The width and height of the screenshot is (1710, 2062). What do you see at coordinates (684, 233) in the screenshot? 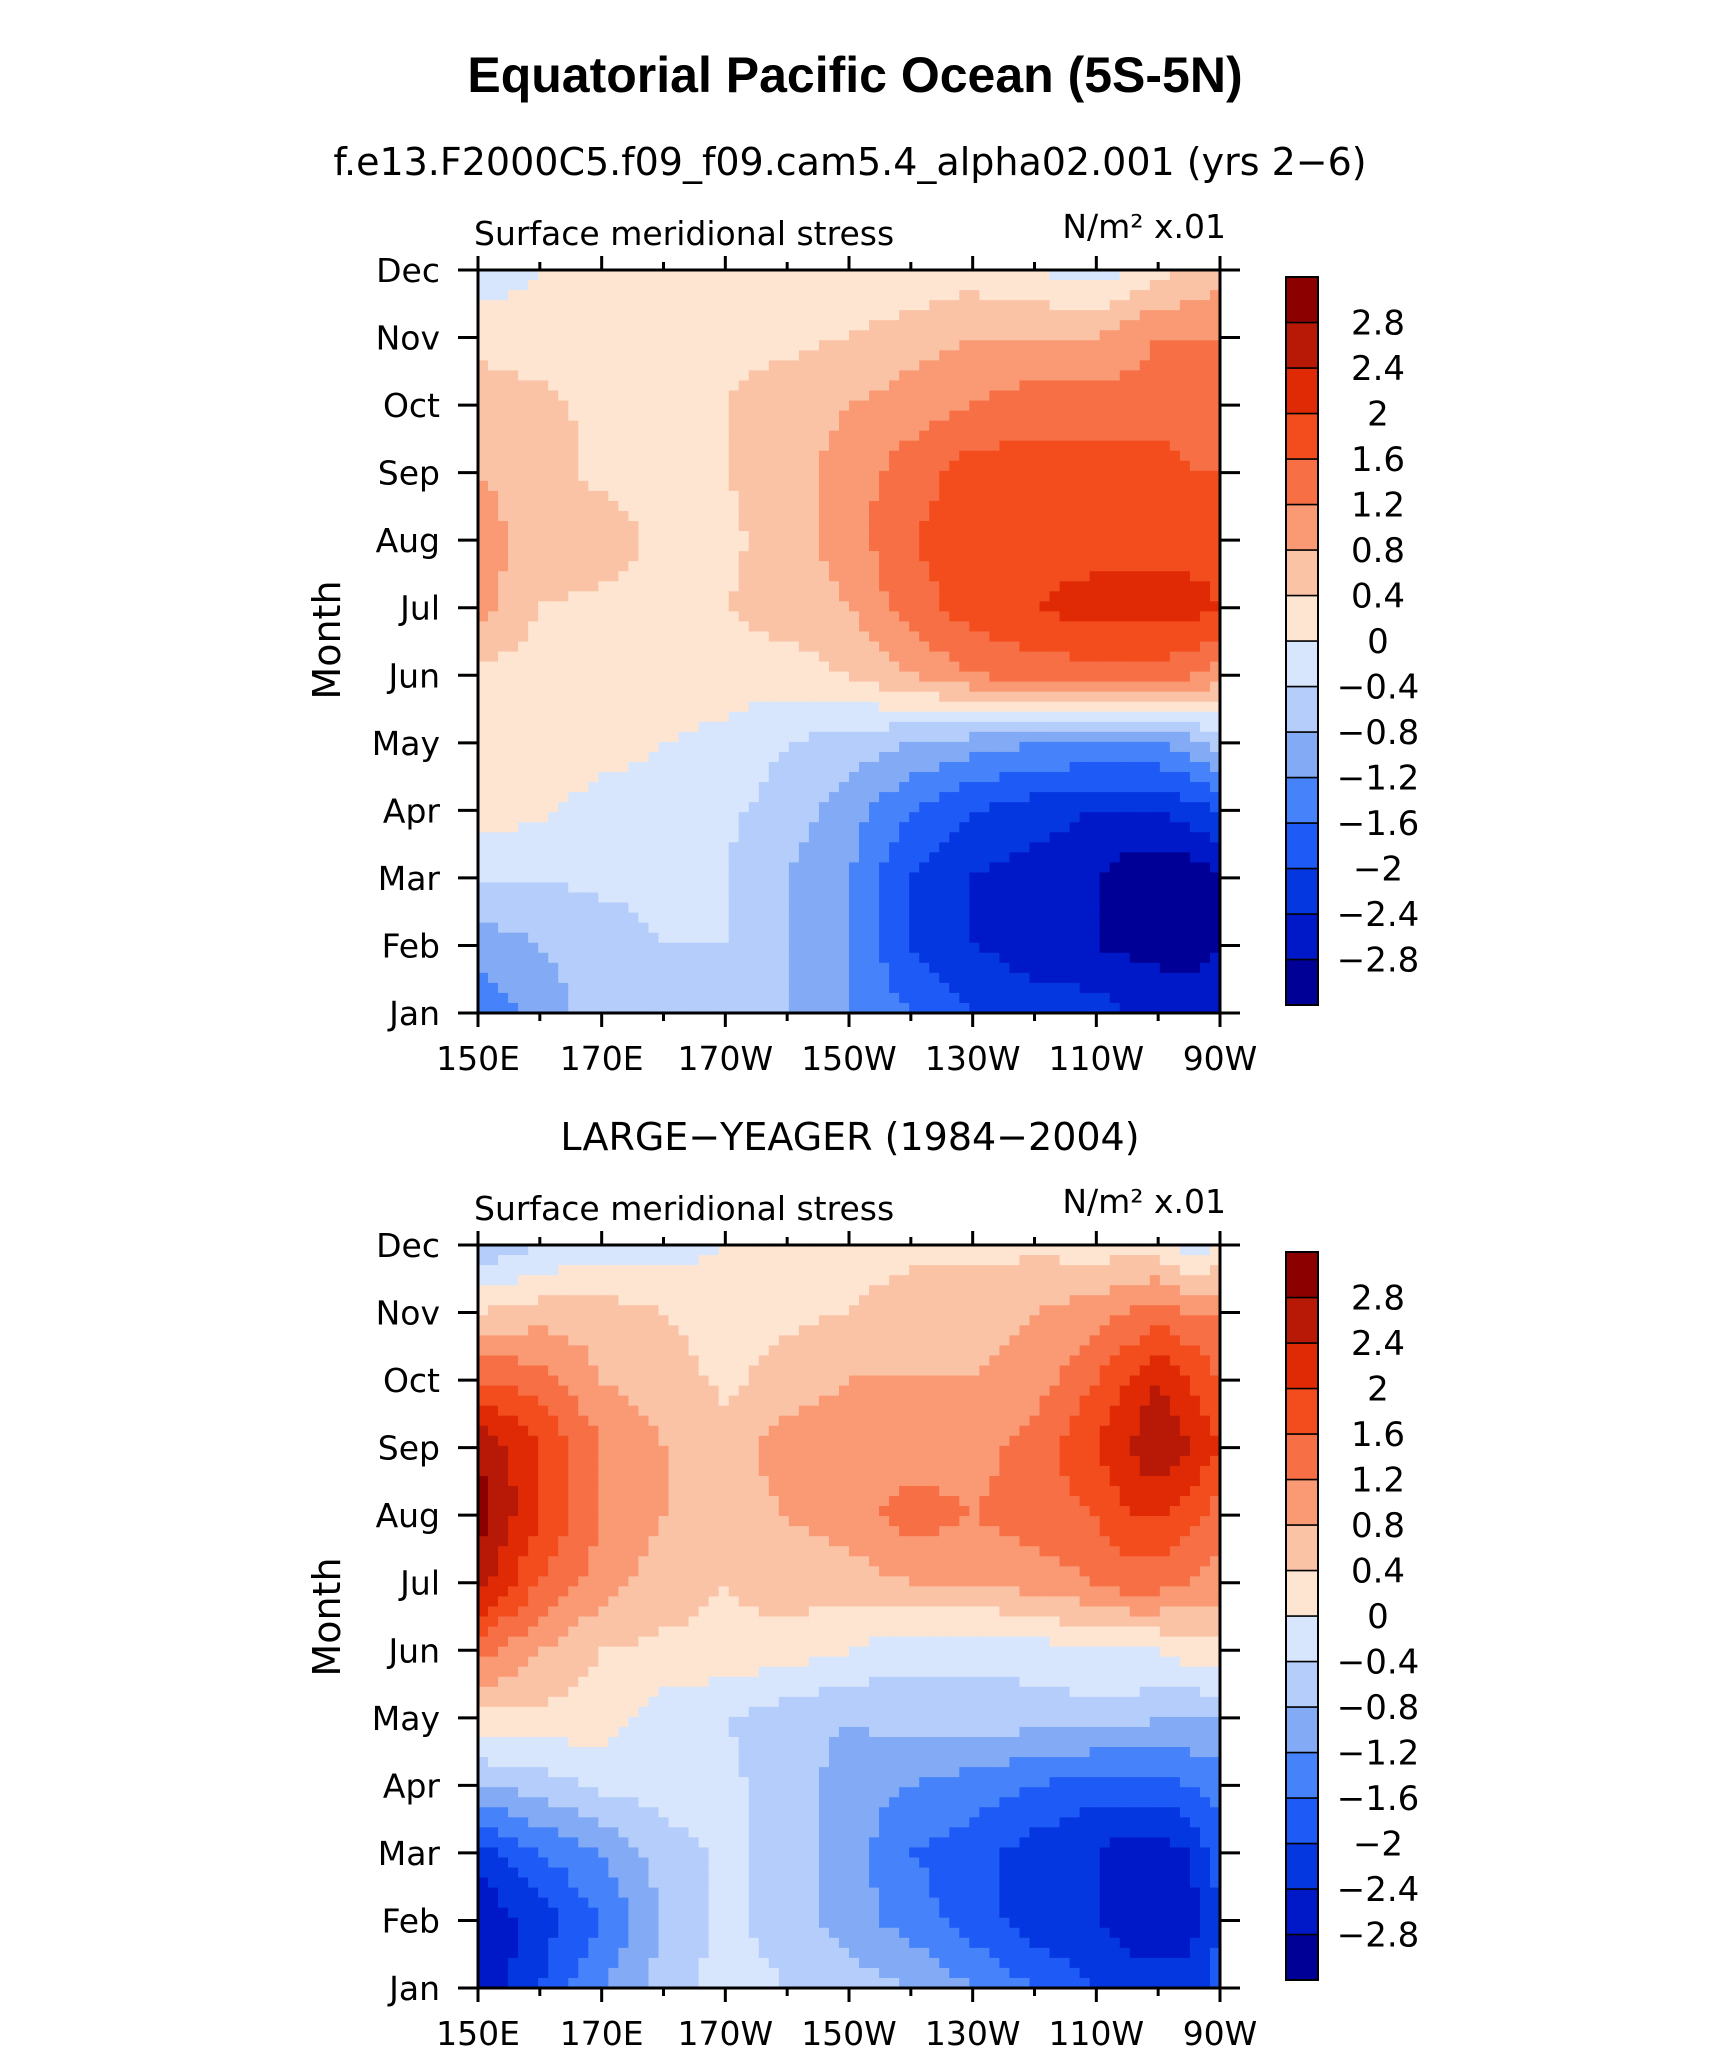
I see `variable-label: Surface meridional stress` at bounding box center [684, 233].